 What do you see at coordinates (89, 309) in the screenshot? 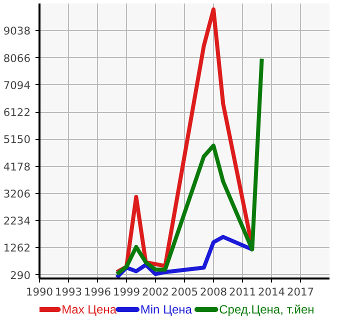
I see `legend-label: Max Цена` at bounding box center [89, 309].